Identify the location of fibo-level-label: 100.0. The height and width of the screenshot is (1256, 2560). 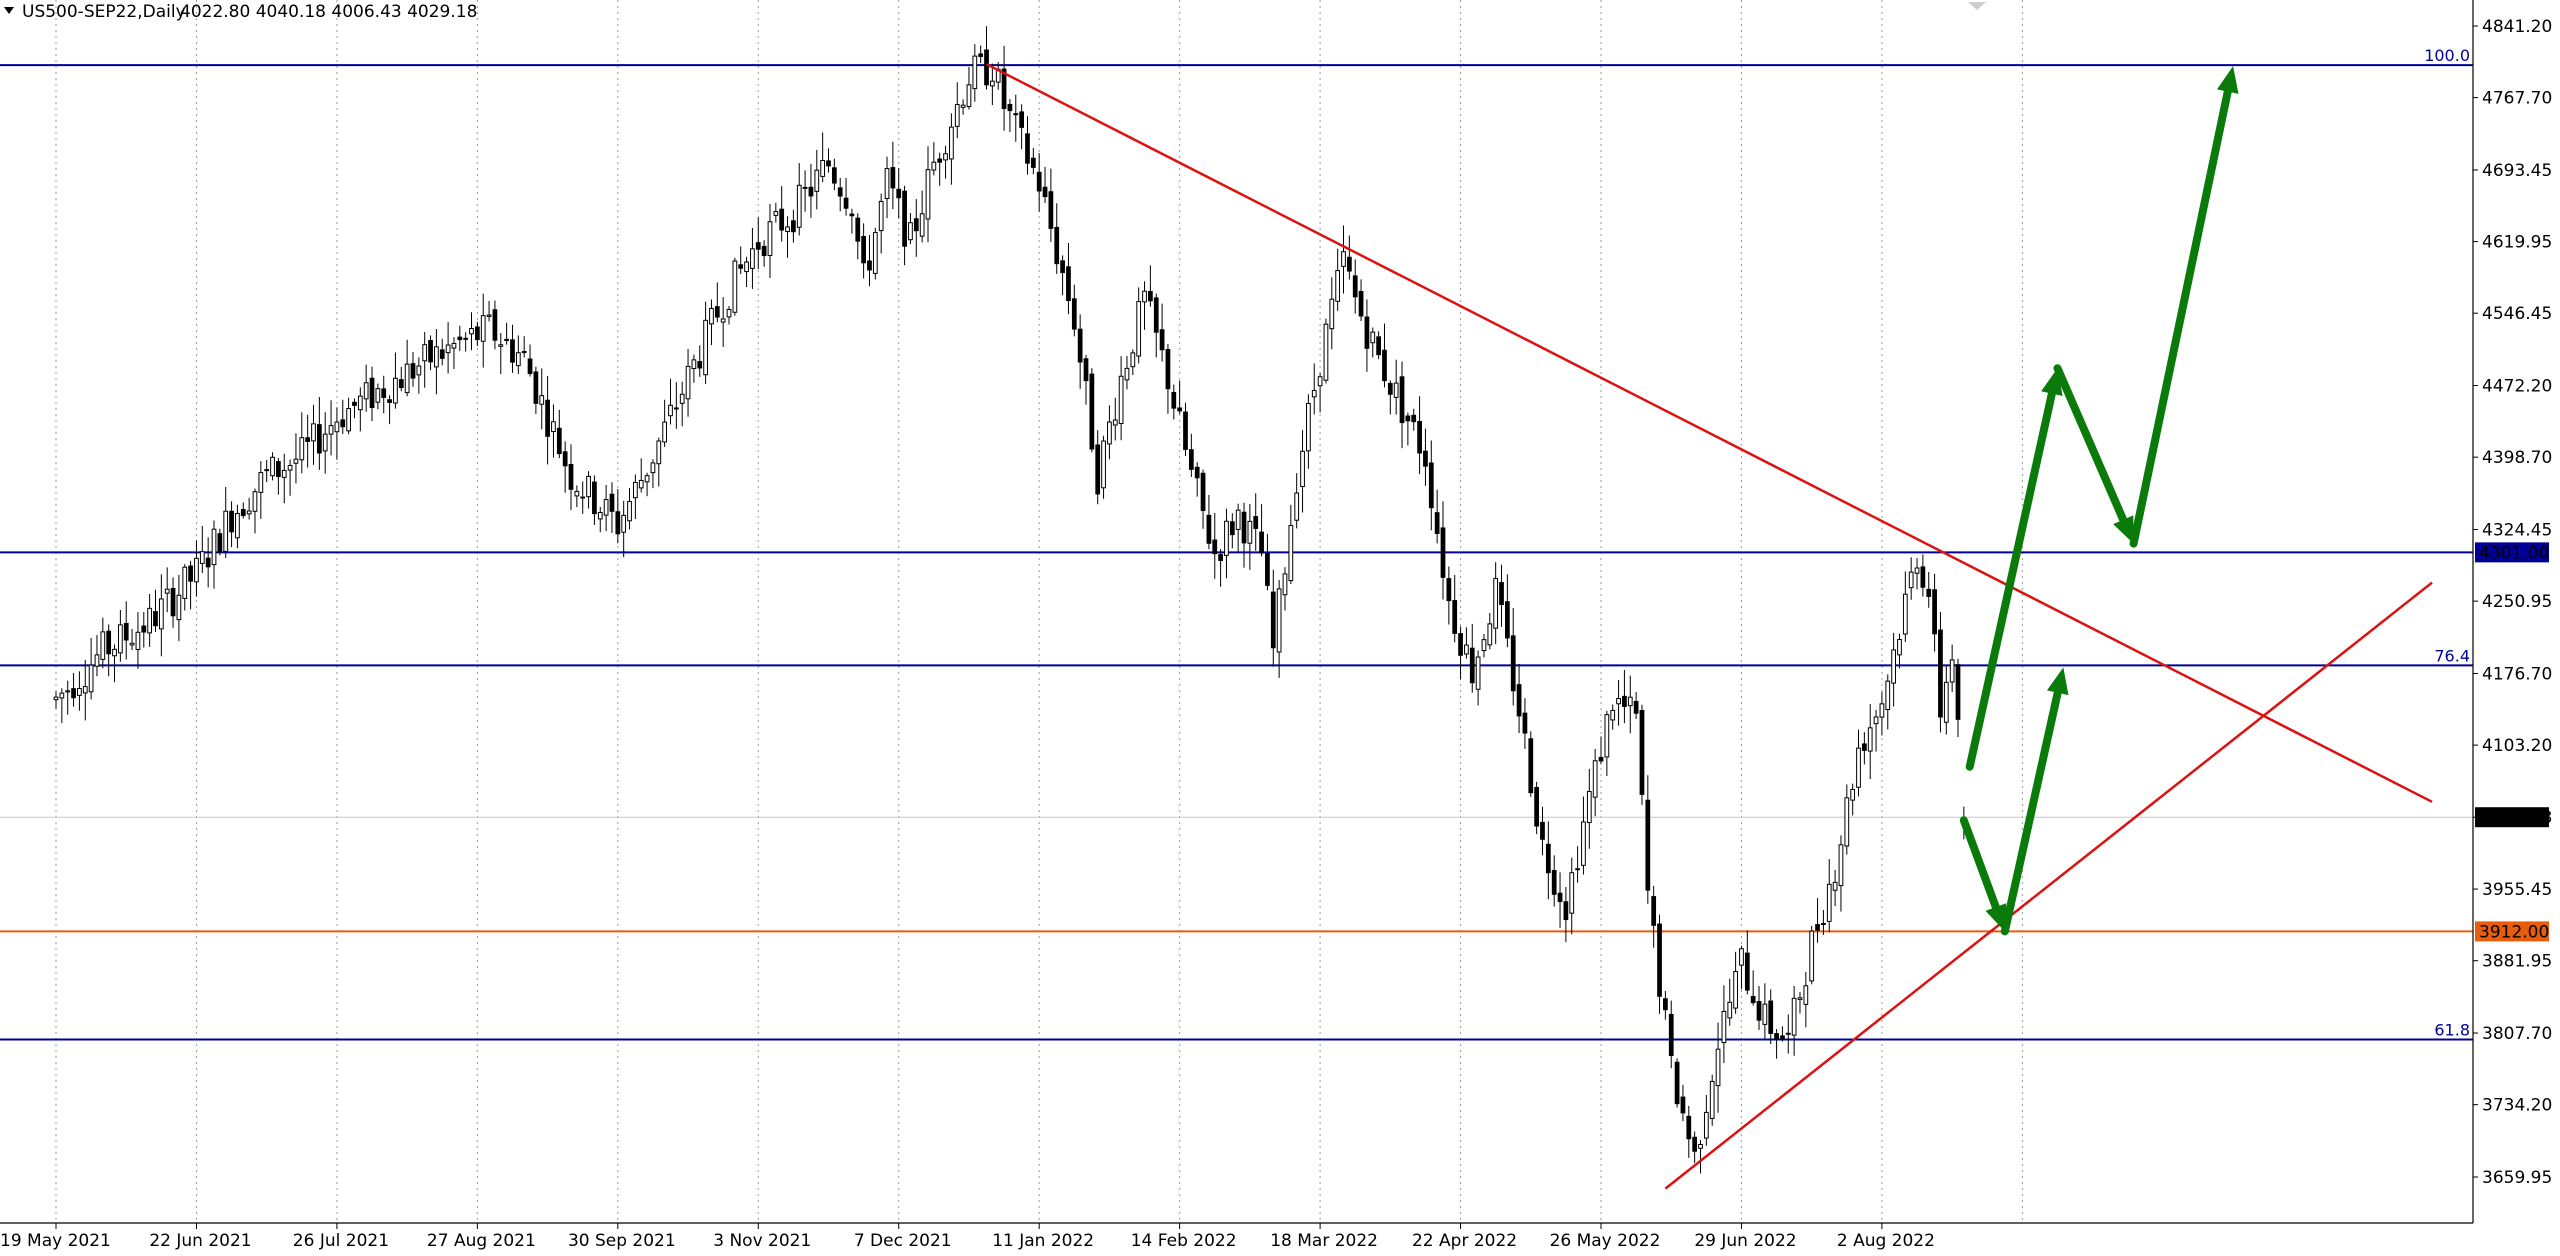
(2447, 55).